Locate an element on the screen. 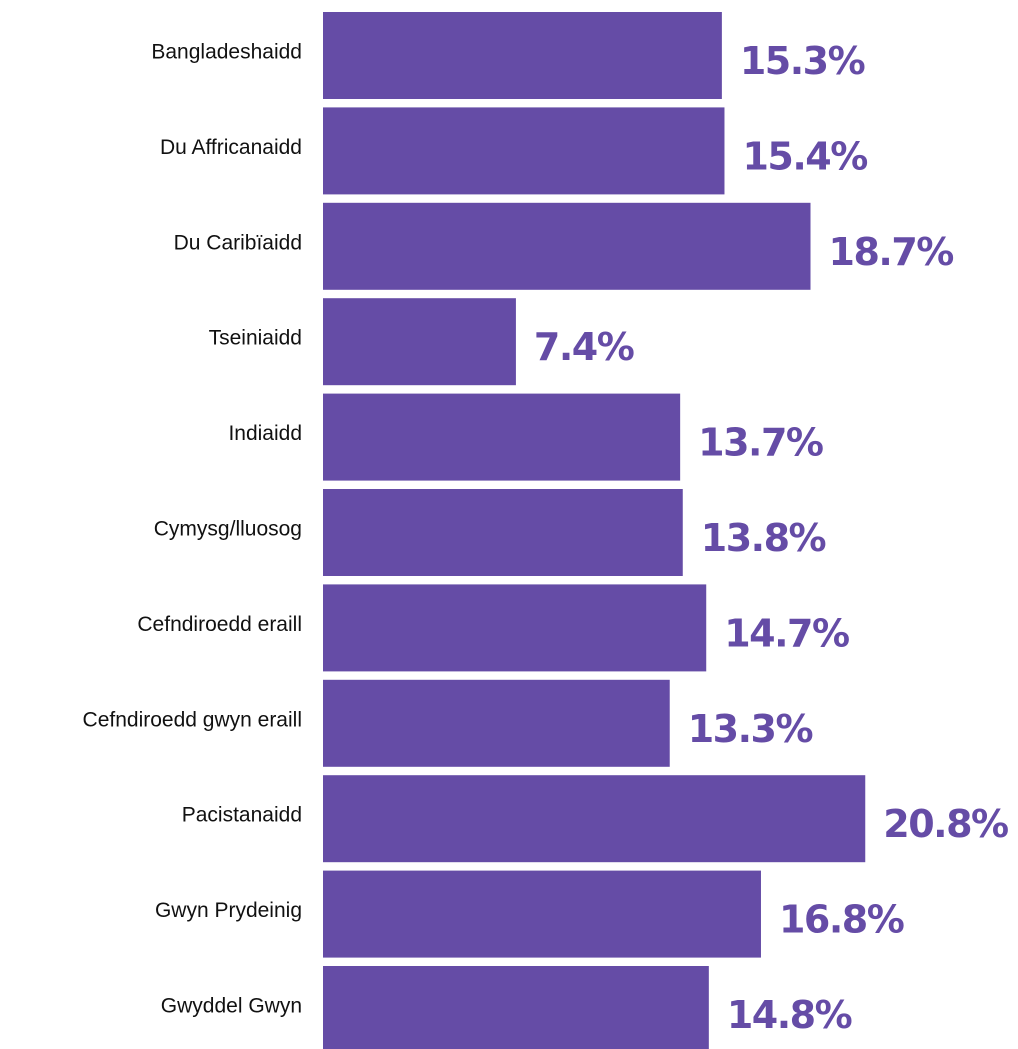  value-label: 18.7% is located at coordinates (891, 252).